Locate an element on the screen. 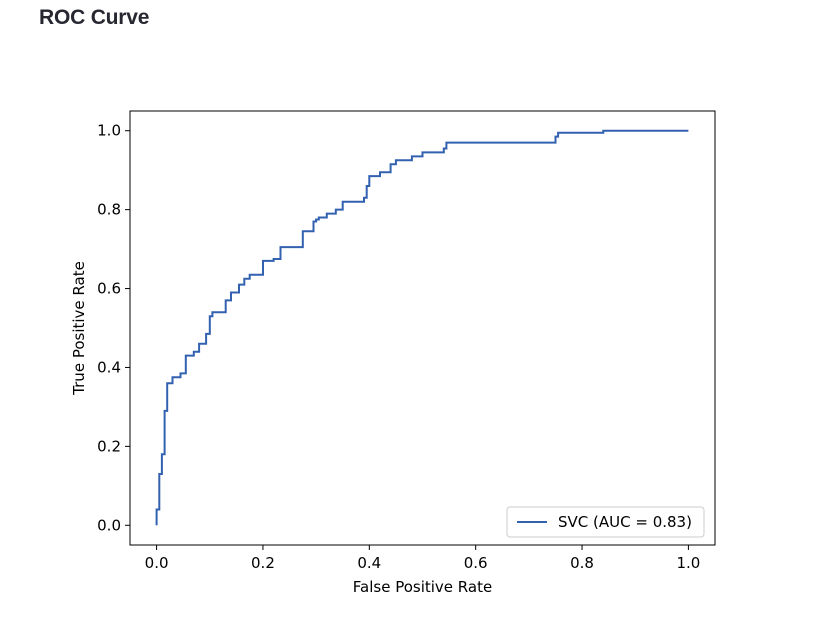 Image resolution: width=832 pixels, height=624 pixels. legend-label: SVC (AUC = 0.83) is located at coordinates (625, 522).